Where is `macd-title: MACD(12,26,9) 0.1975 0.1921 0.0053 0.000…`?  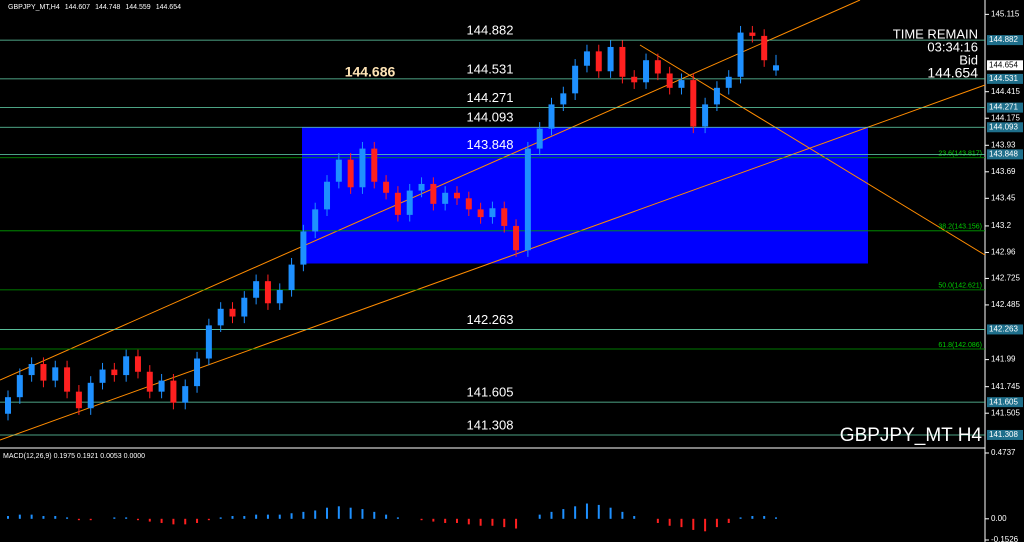 macd-title: MACD(12,26,9) 0.1975 0.1921 0.0053 0.000… is located at coordinates (74, 456).